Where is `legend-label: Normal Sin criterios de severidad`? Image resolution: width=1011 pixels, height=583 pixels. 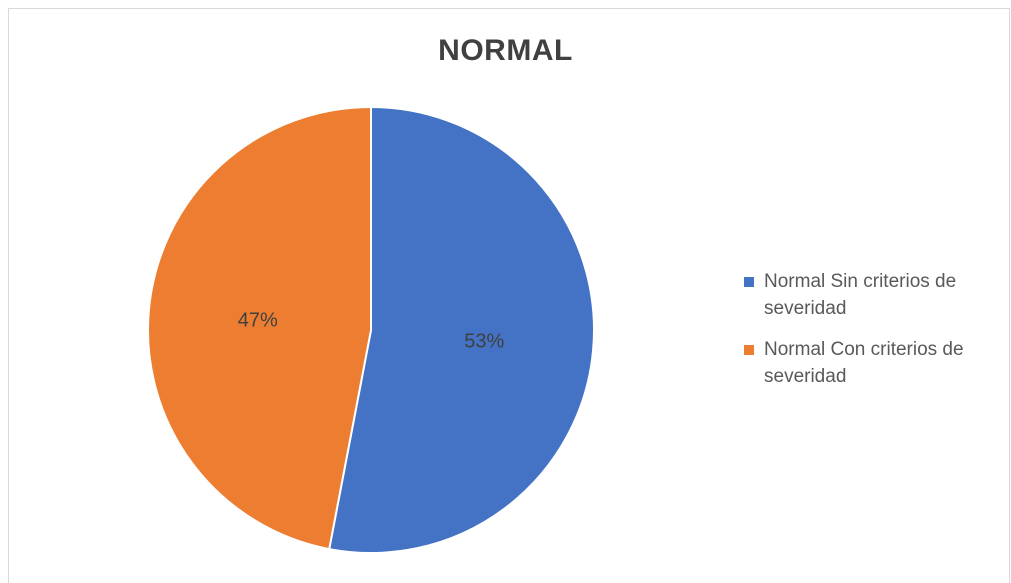 legend-label: Normal Sin criterios de severidad is located at coordinates (860, 295).